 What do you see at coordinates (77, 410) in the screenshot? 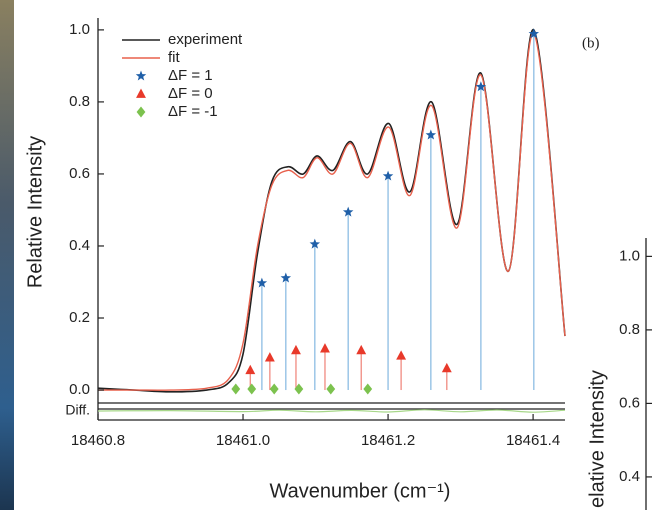
I see `diff-label: Diff.` at bounding box center [77, 410].